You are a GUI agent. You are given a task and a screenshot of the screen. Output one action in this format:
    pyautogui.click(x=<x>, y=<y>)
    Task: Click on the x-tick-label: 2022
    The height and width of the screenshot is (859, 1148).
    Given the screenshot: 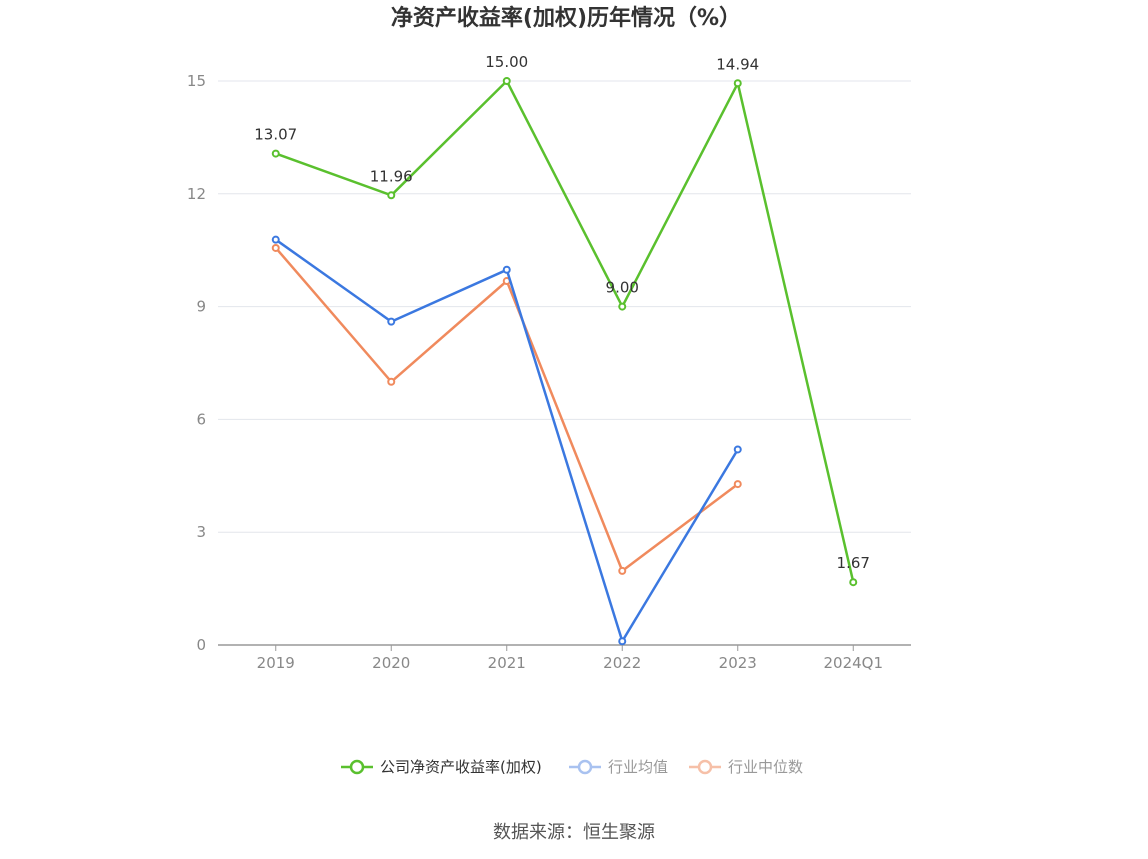 What is the action you would take?
    pyautogui.click(x=622, y=663)
    